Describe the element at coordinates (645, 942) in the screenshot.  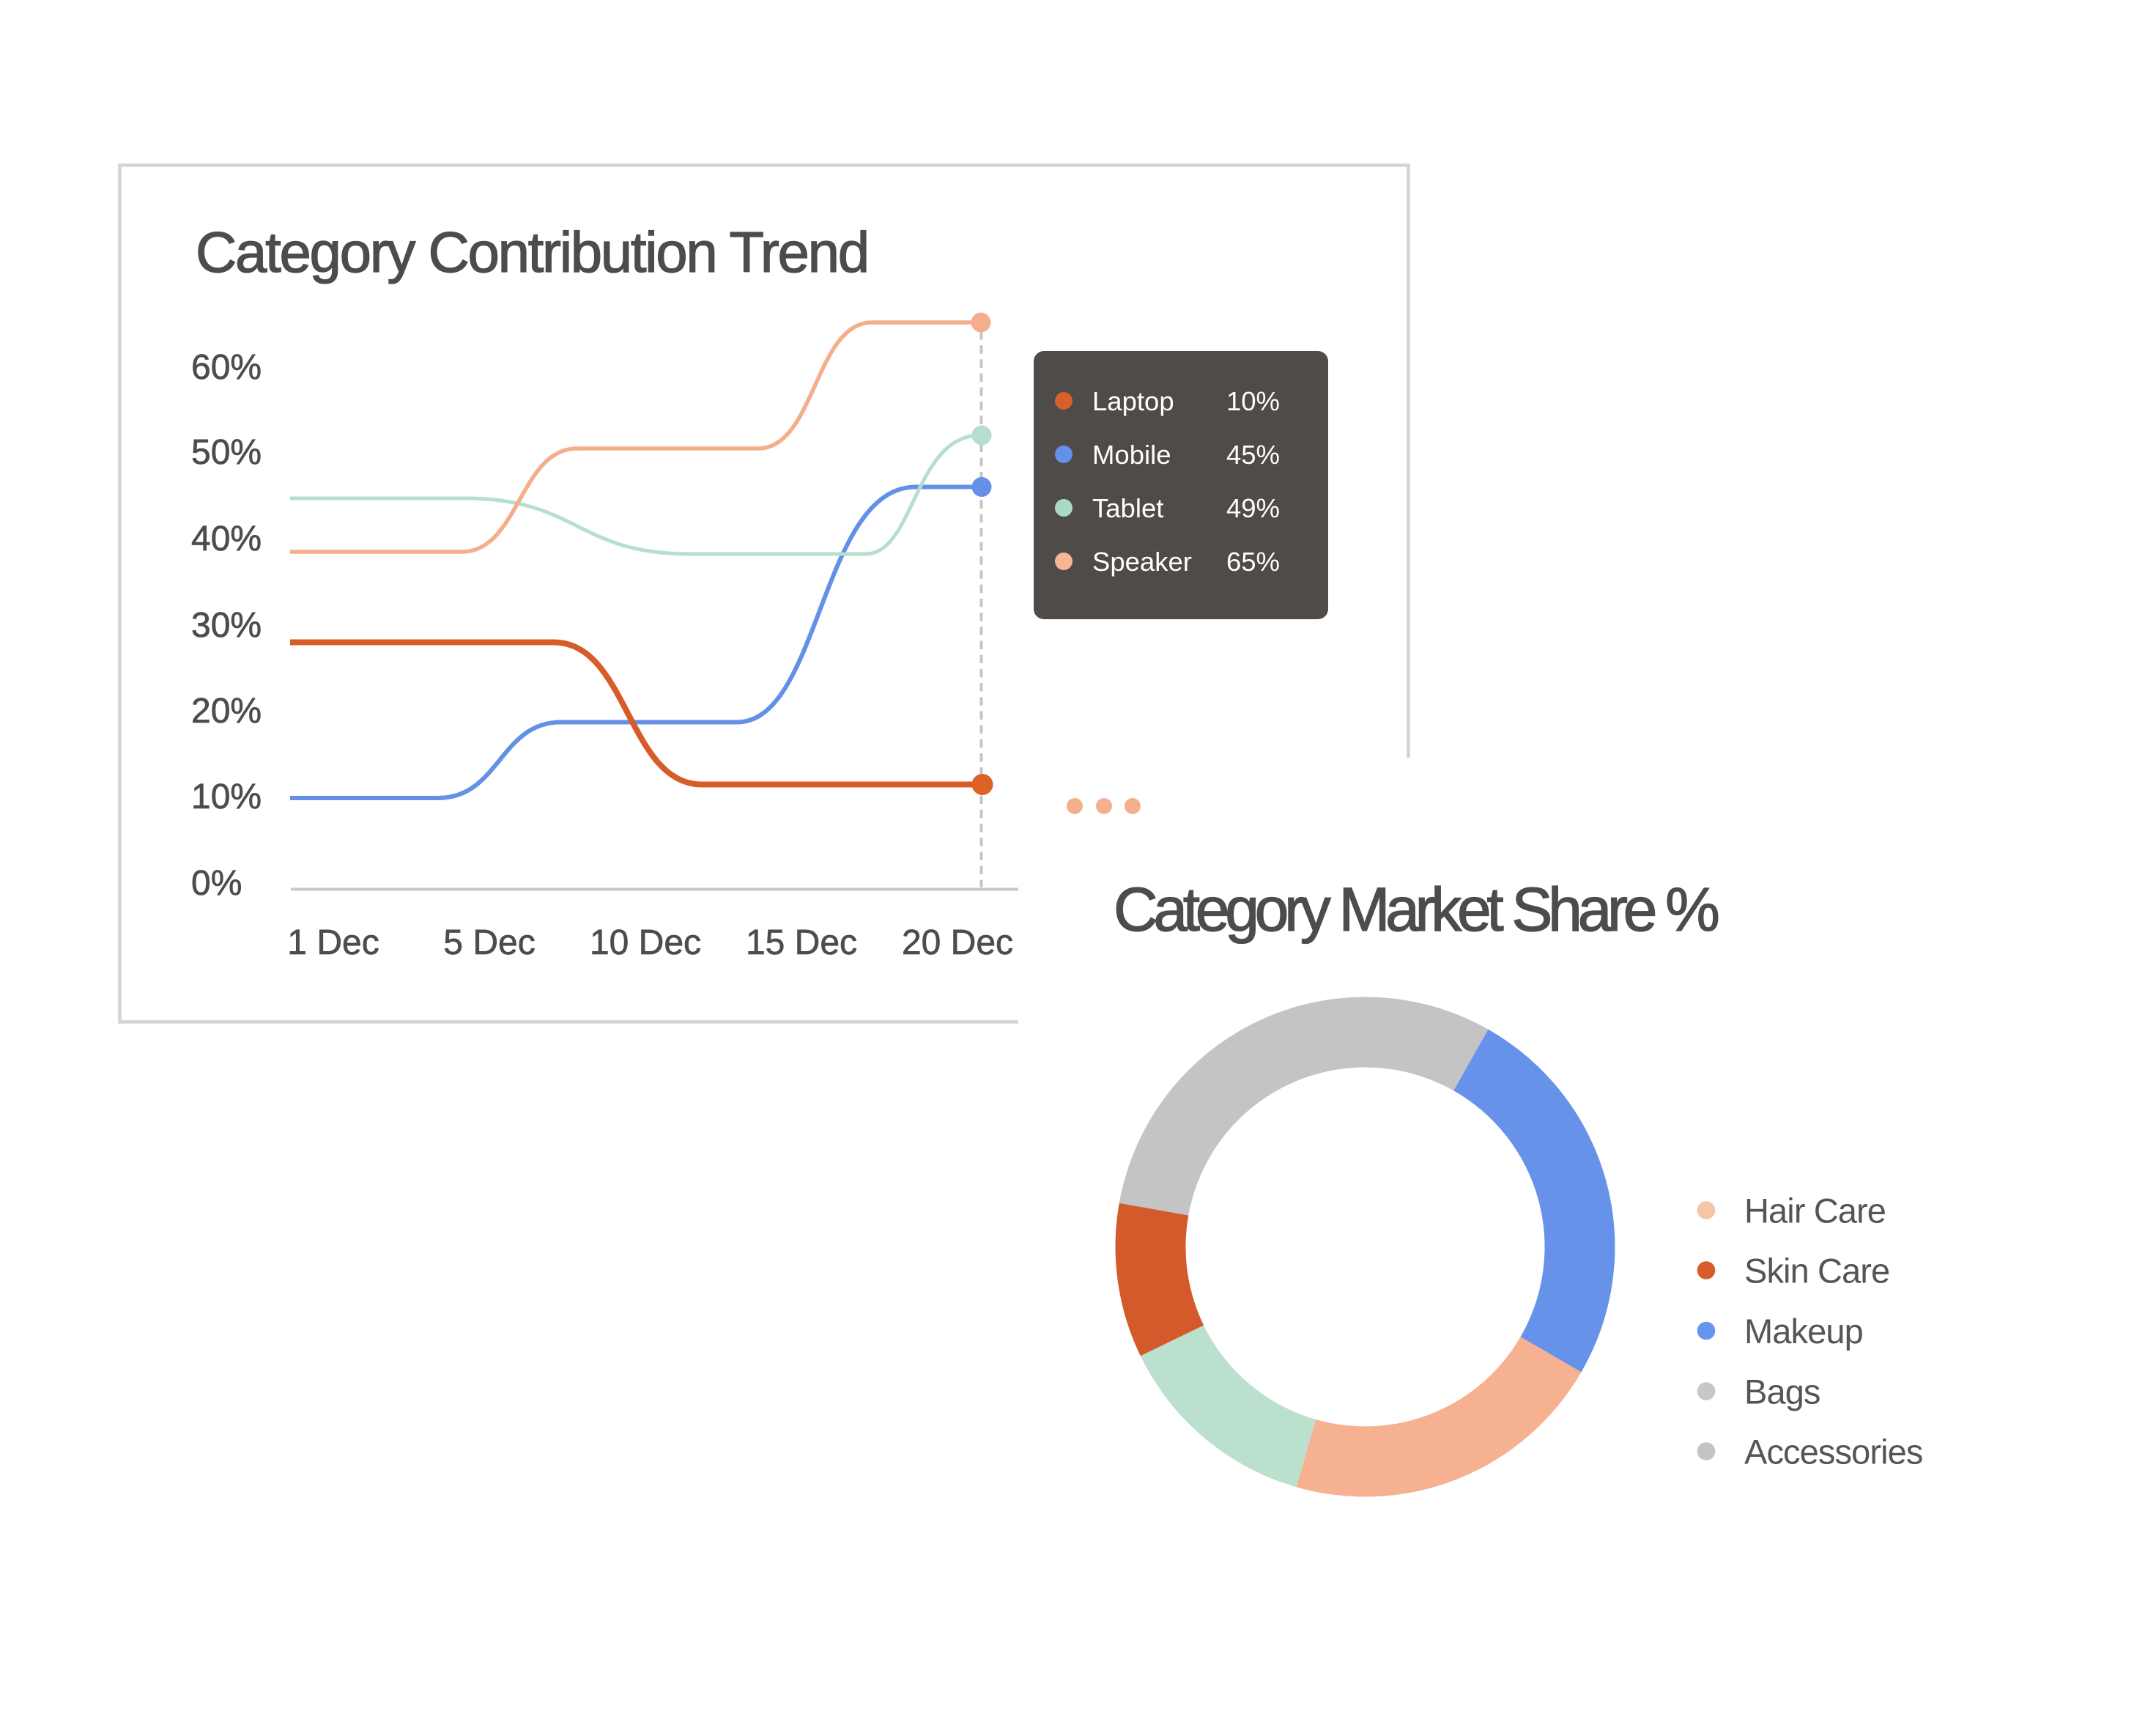
I see `svg-text: 10 Dec` at that location.